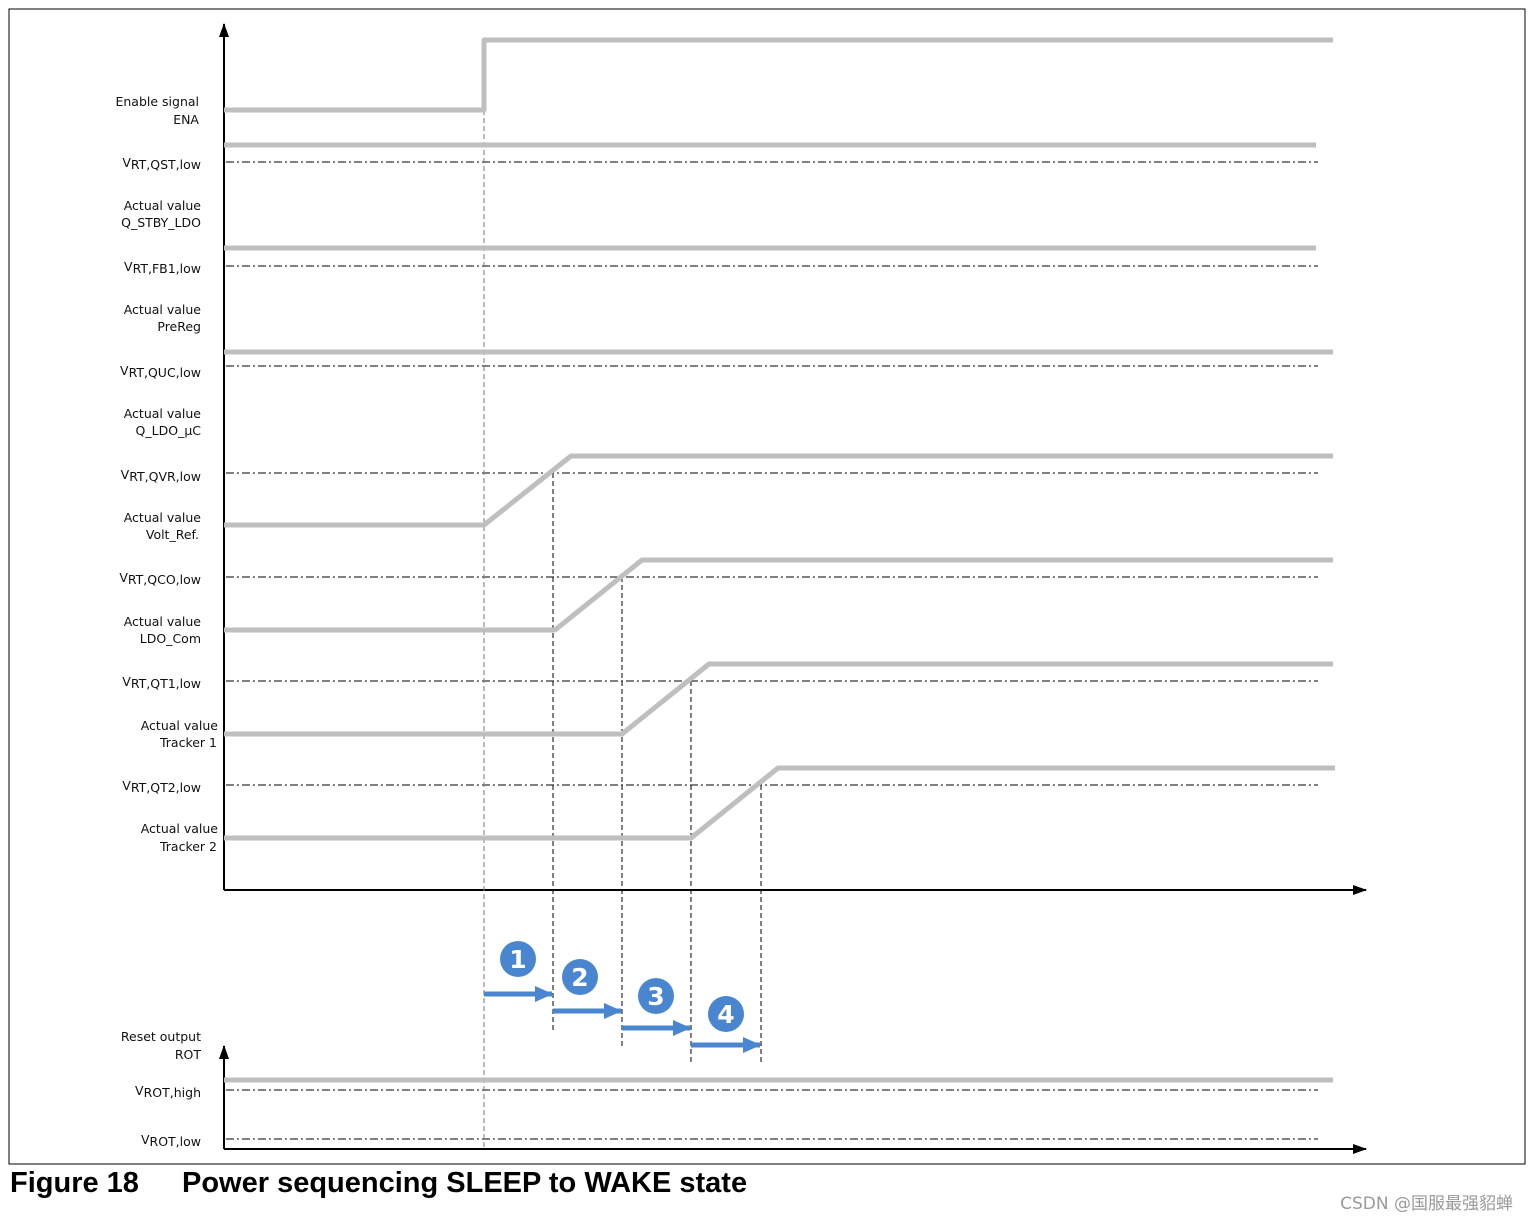 The image size is (1529, 1219). What do you see at coordinates (126, 681) in the screenshot?
I see `threshold-label-qt1-main: V` at bounding box center [126, 681].